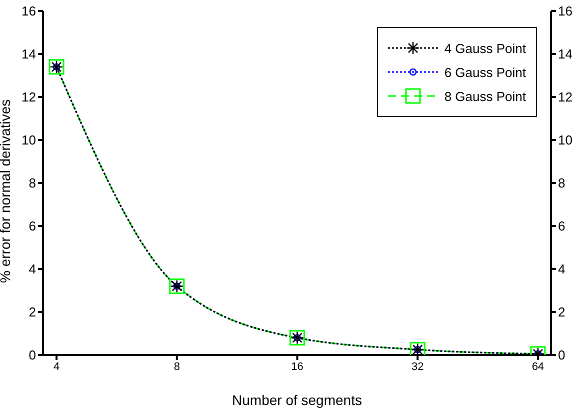 This screenshot has height=411, width=579. Describe the element at coordinates (29, 11) in the screenshot. I see `y-tick-label: 16` at that location.